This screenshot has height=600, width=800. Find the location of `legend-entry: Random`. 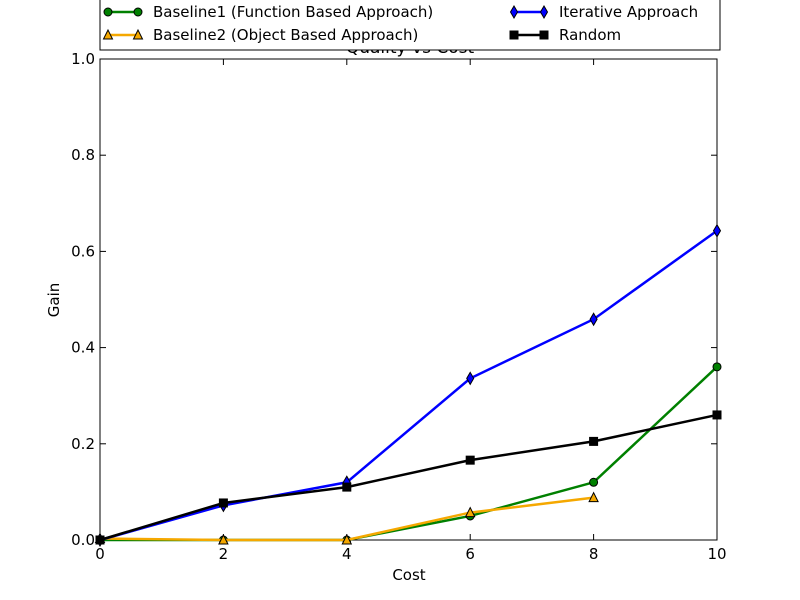

legend-entry: Random is located at coordinates (565, 35).